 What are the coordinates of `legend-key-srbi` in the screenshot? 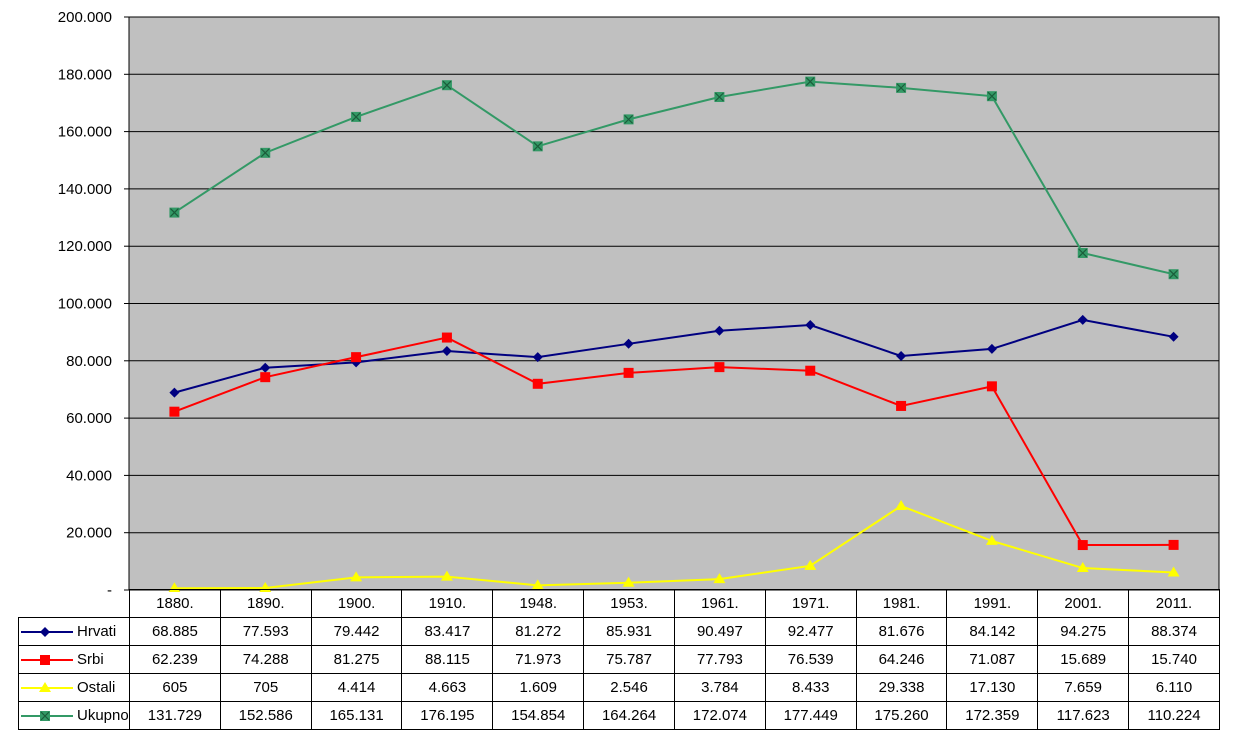 It's located at (47, 660).